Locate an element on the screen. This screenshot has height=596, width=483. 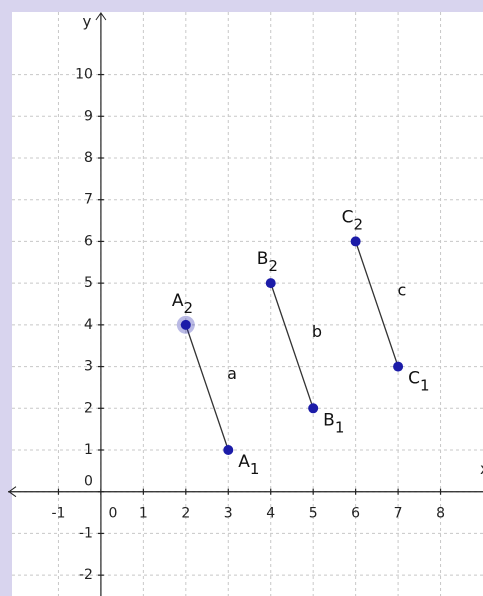
point-label: A1 is located at coordinates (248, 465).